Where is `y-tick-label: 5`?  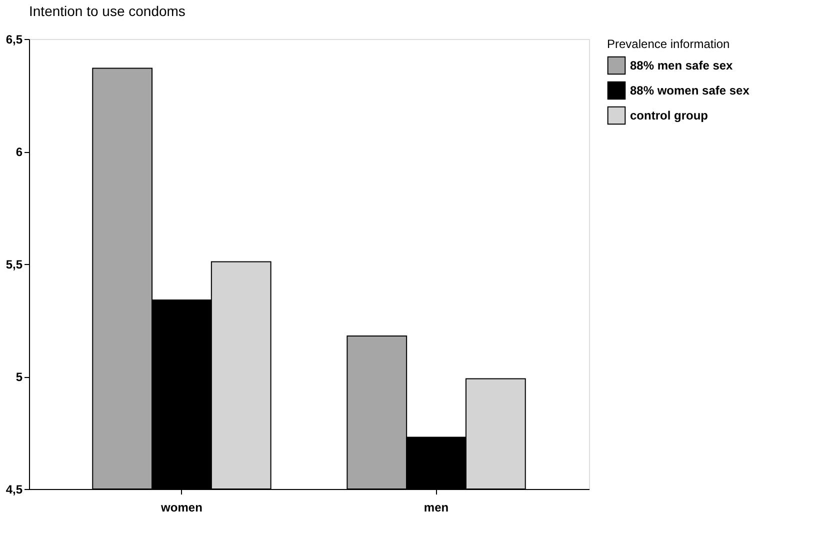
y-tick-label: 5 is located at coordinates (19, 377).